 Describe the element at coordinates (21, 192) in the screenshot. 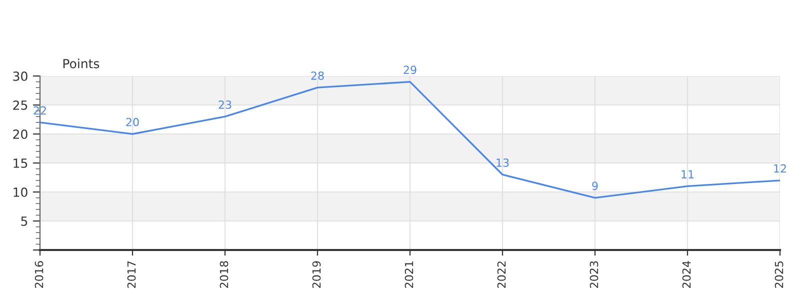

I see `y-tick-label: 10` at that location.